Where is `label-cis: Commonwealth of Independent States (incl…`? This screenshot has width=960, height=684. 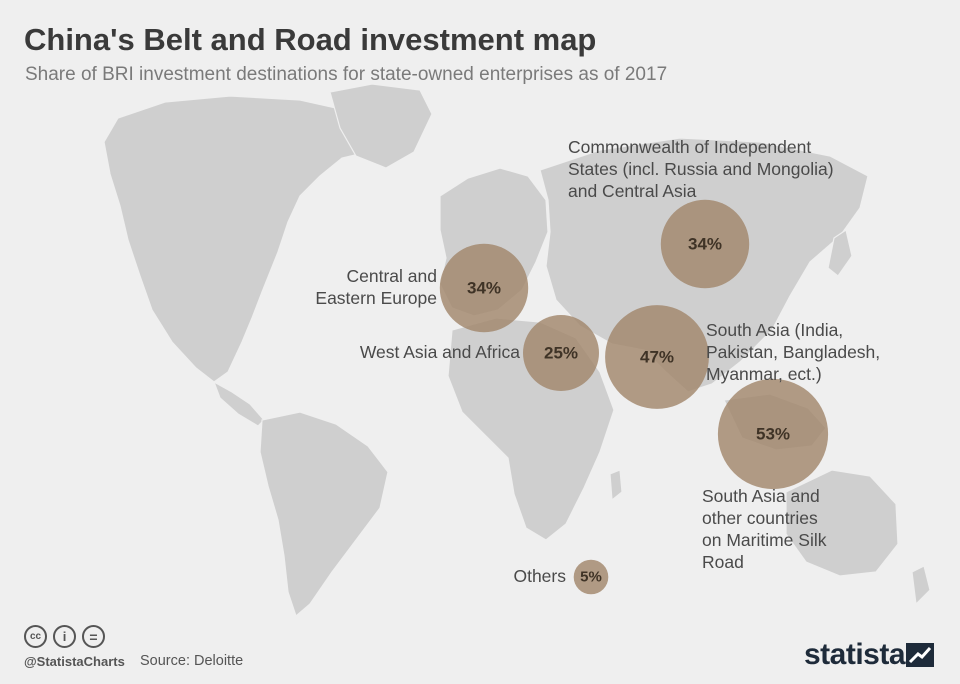
label-cis: Commonwealth of Independent States (incl… is located at coordinates (701, 169).